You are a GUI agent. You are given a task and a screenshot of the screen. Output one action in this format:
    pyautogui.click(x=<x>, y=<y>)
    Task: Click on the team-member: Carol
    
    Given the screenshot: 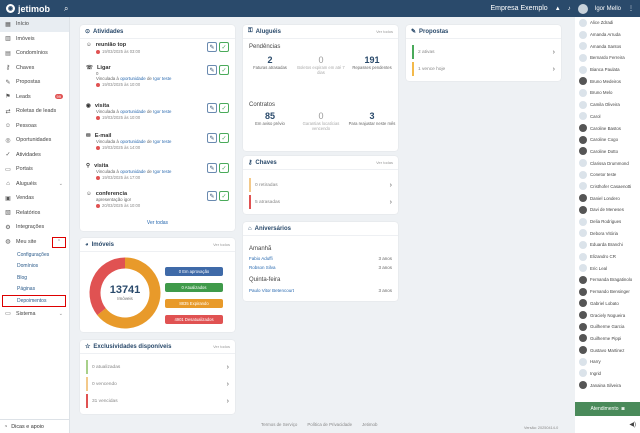 What is the action you would take?
    pyautogui.click(x=607, y=117)
    